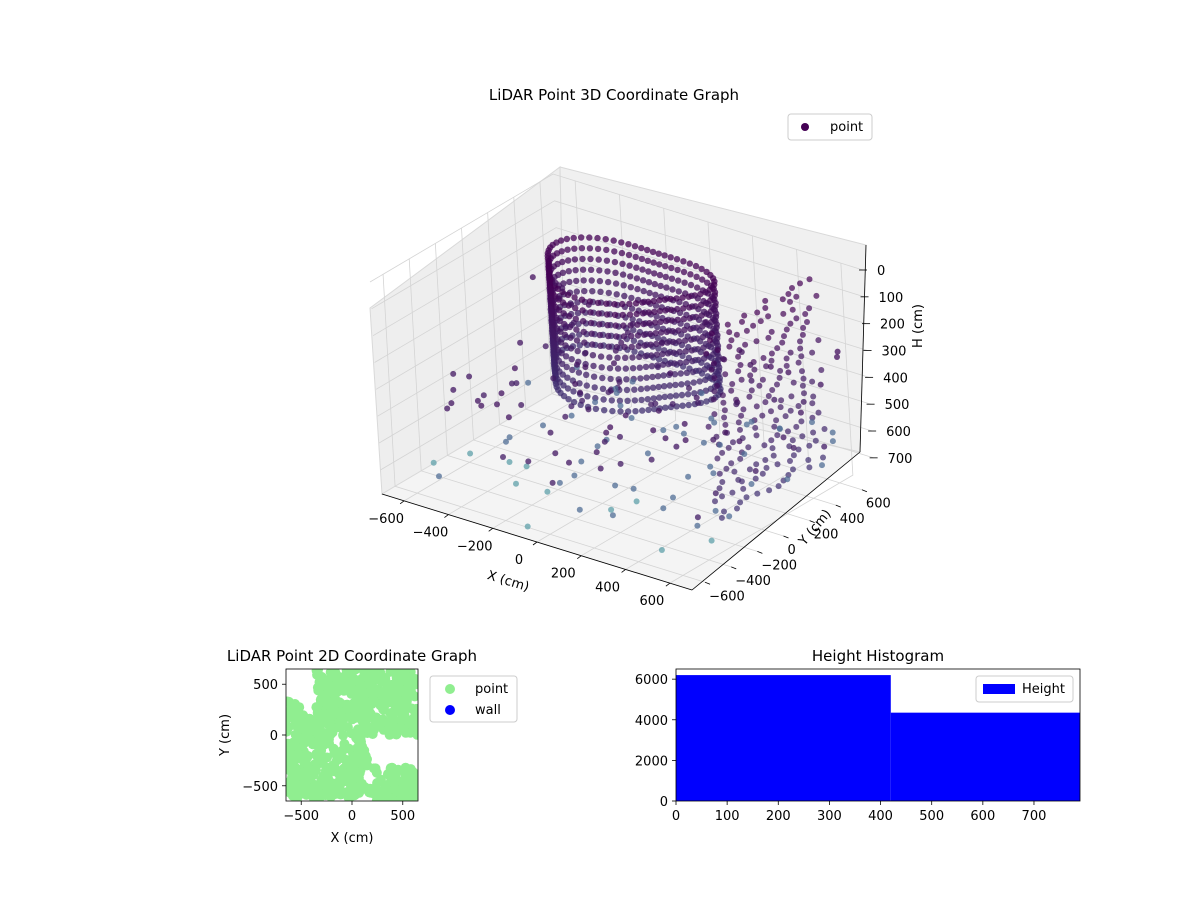  What do you see at coordinates (475, 546) in the screenshot?
I see `x-tick-label: −200` at bounding box center [475, 546].